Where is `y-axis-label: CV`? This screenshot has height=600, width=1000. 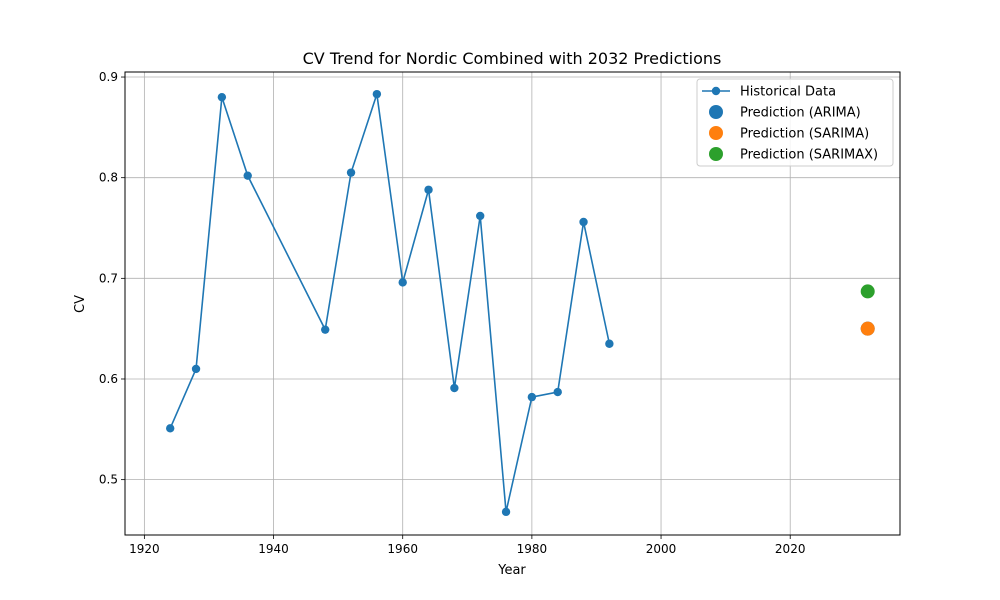 y-axis-label: CV is located at coordinates (80, 304).